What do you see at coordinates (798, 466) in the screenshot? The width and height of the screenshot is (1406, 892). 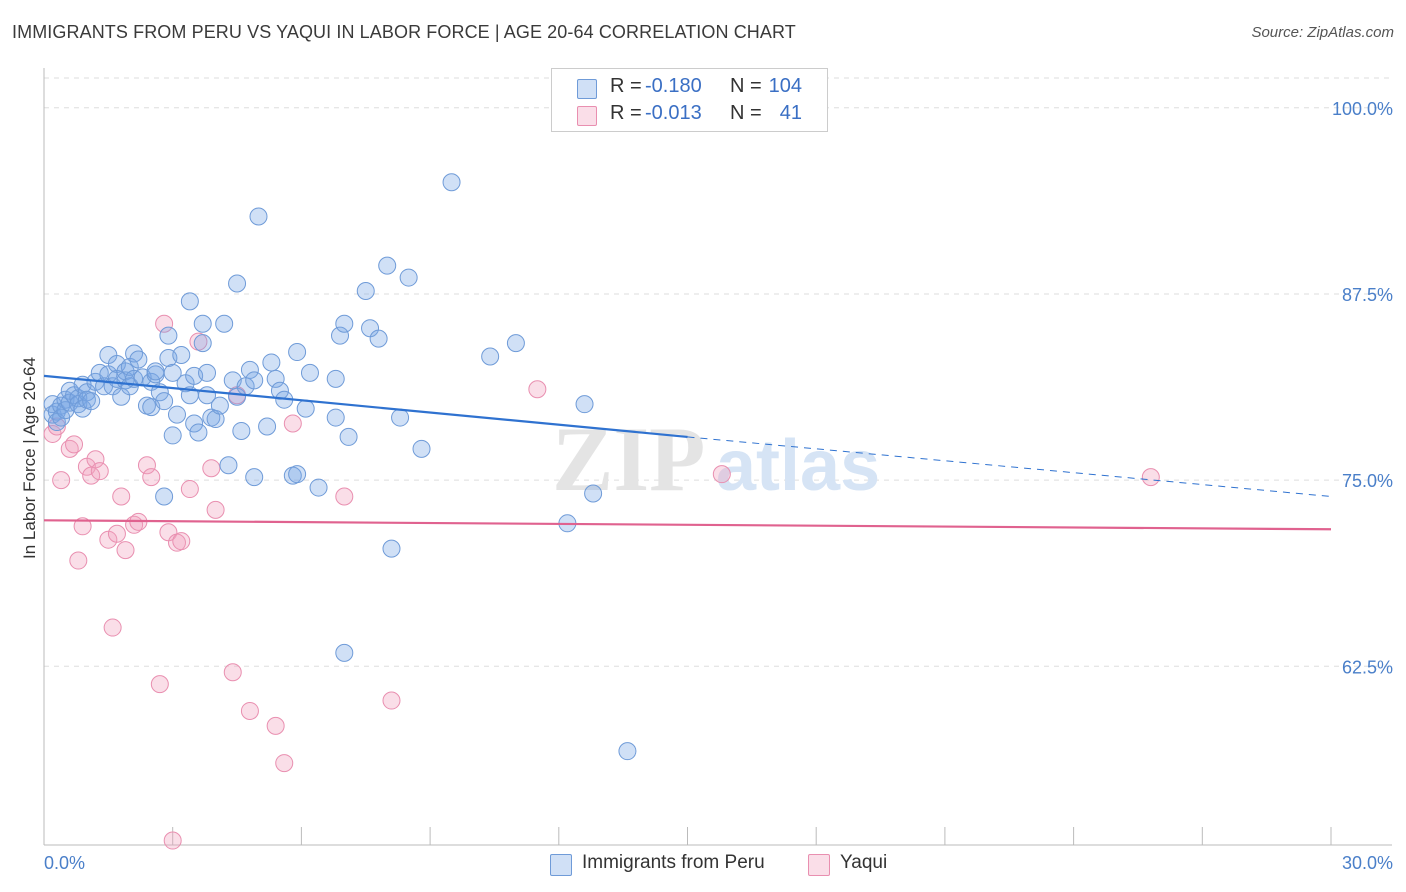 I see `watermark-atlas: atlas` at bounding box center [798, 466].